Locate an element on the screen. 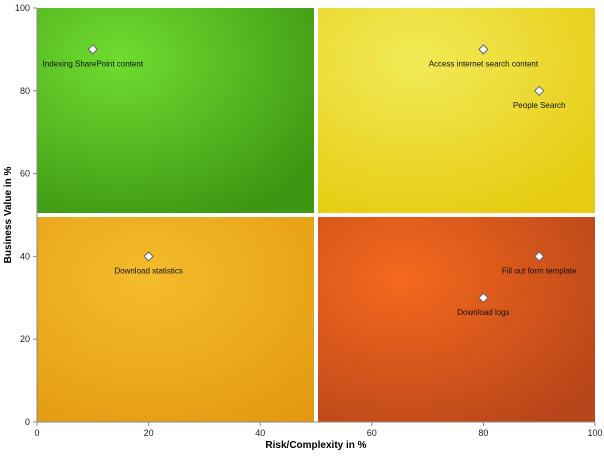  data-point-label: Download logs is located at coordinates (483, 312).